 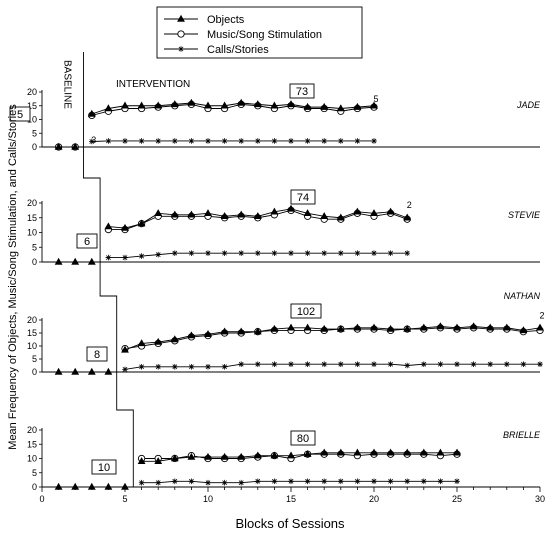 What do you see at coordinates (208, 499) in the screenshot?
I see `x-tick-label: 10` at bounding box center [208, 499].